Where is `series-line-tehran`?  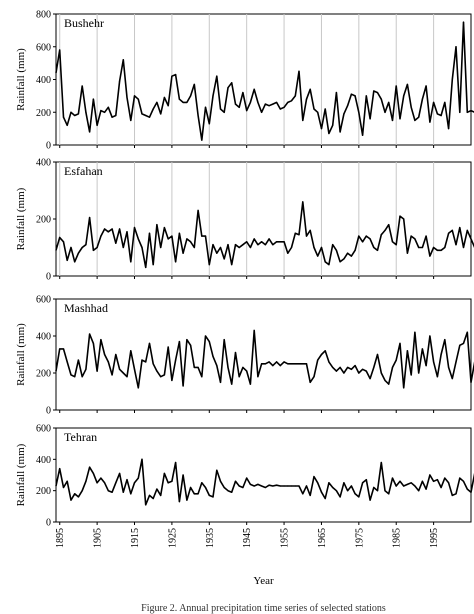 series-line-tehran is located at coordinates (264, 482).